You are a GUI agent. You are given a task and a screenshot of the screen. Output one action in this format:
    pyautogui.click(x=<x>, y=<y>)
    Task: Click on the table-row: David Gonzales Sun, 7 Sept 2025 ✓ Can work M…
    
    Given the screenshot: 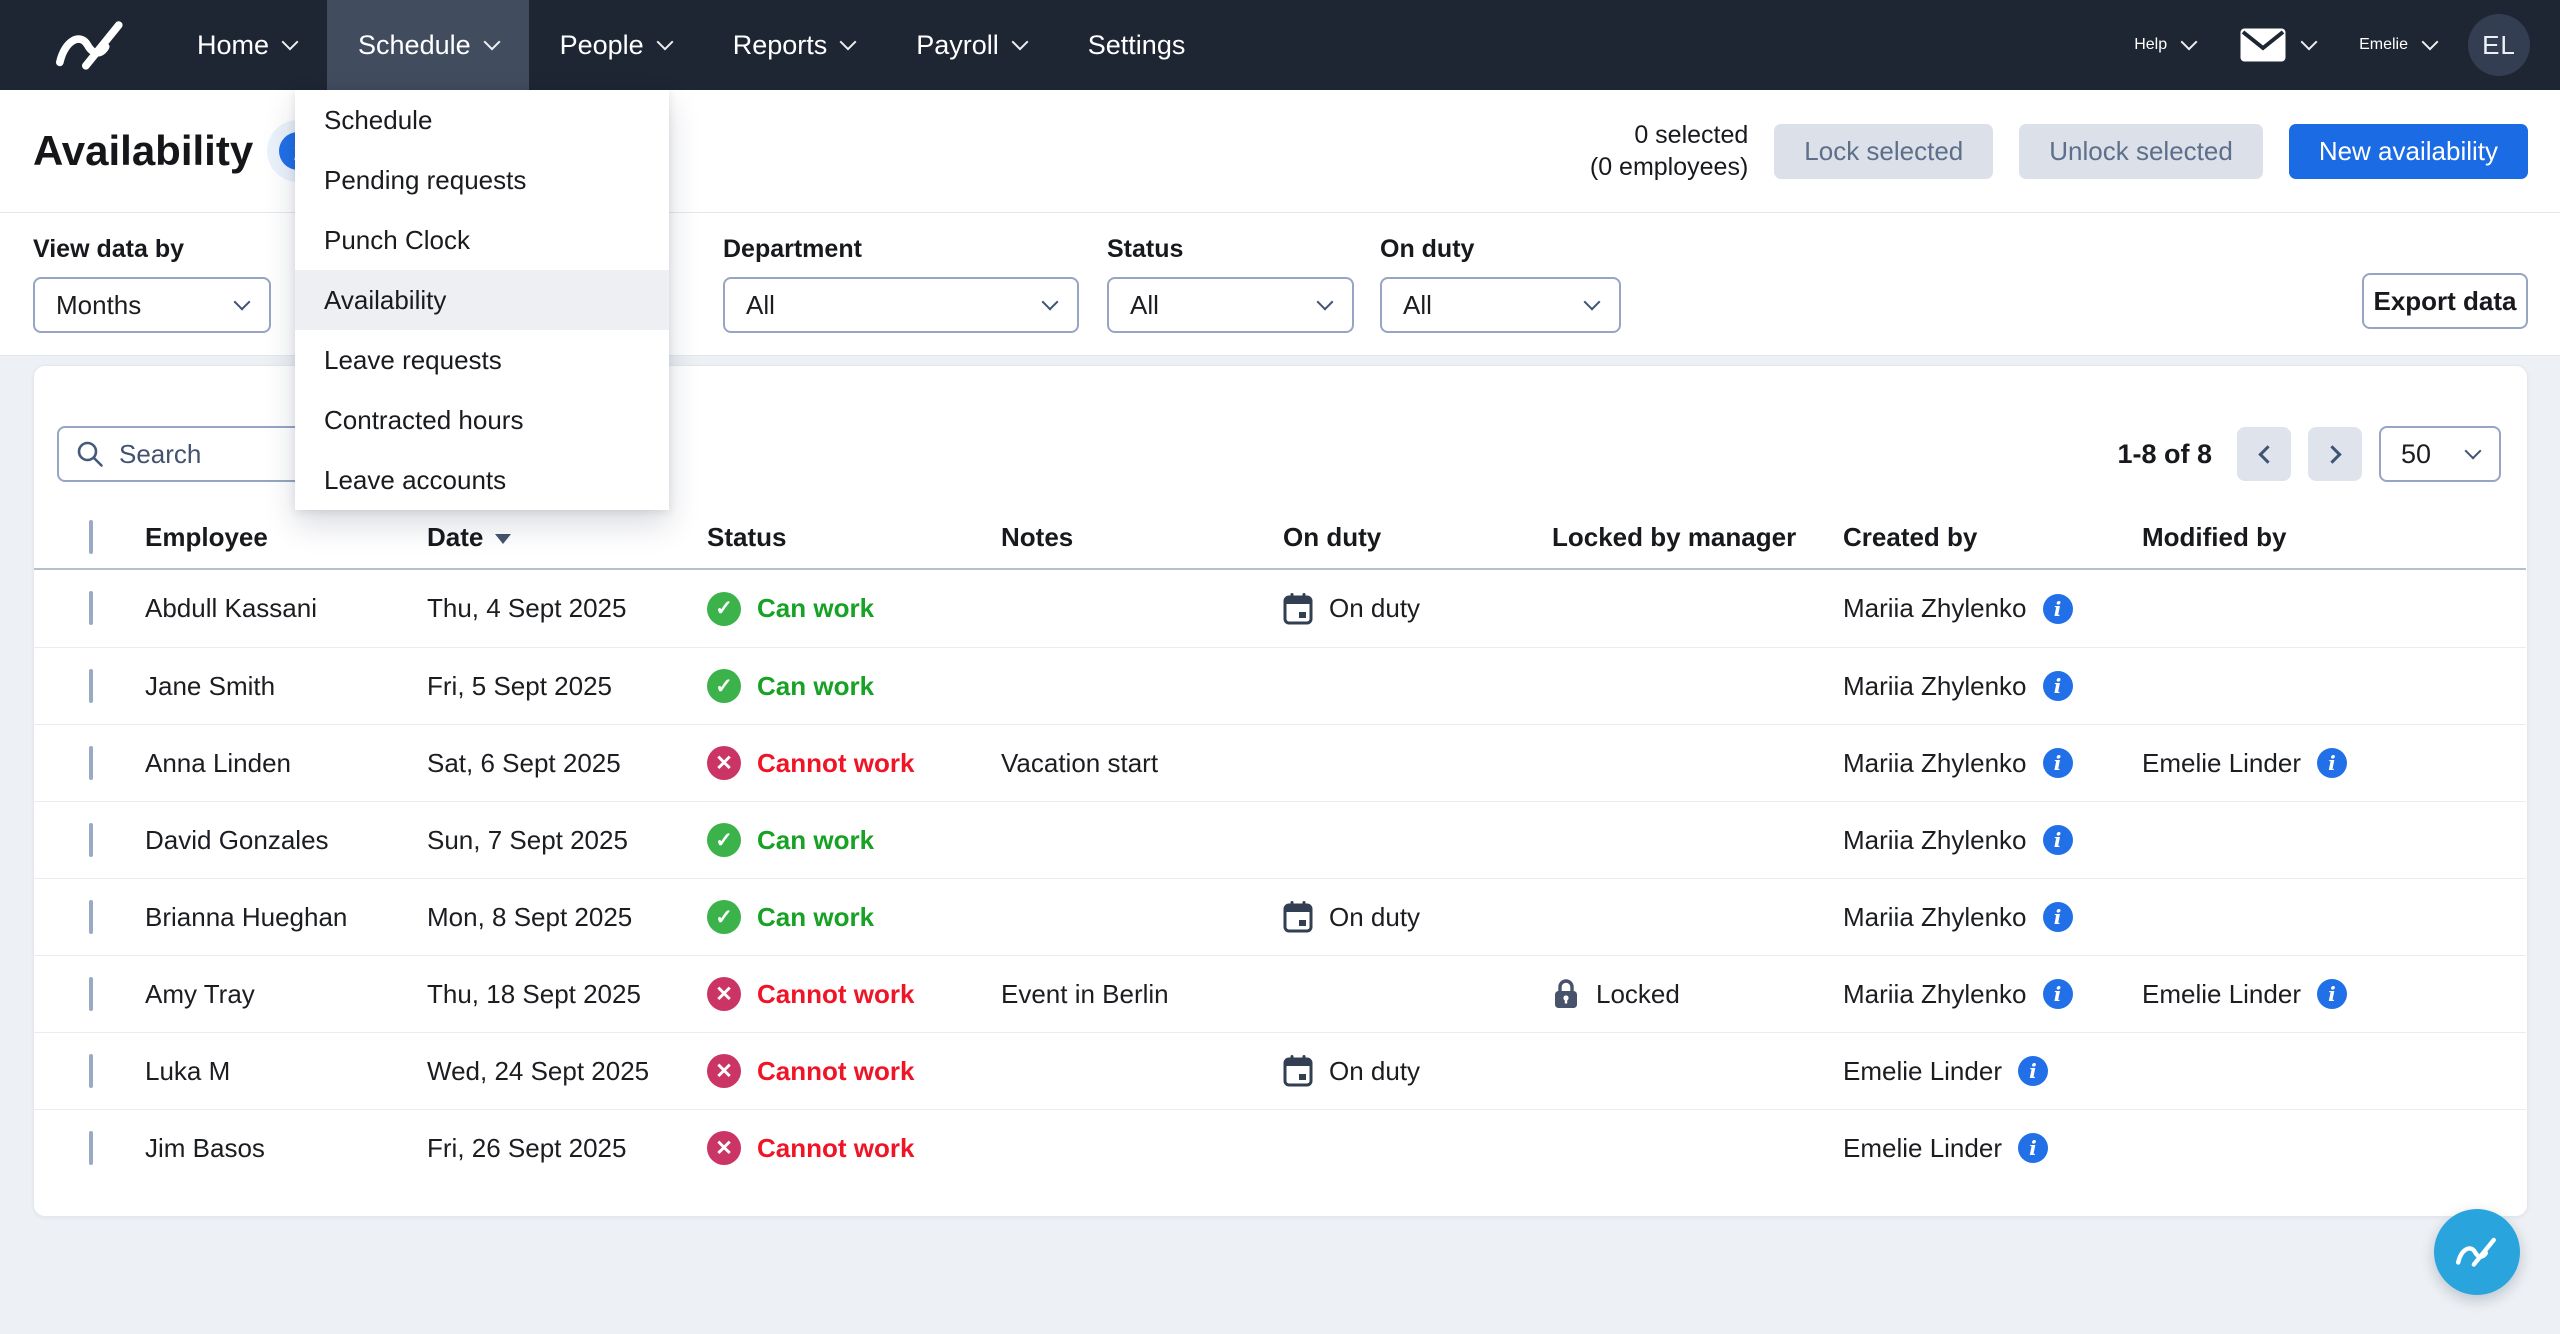 What is the action you would take?
    pyautogui.click(x=1280, y=839)
    